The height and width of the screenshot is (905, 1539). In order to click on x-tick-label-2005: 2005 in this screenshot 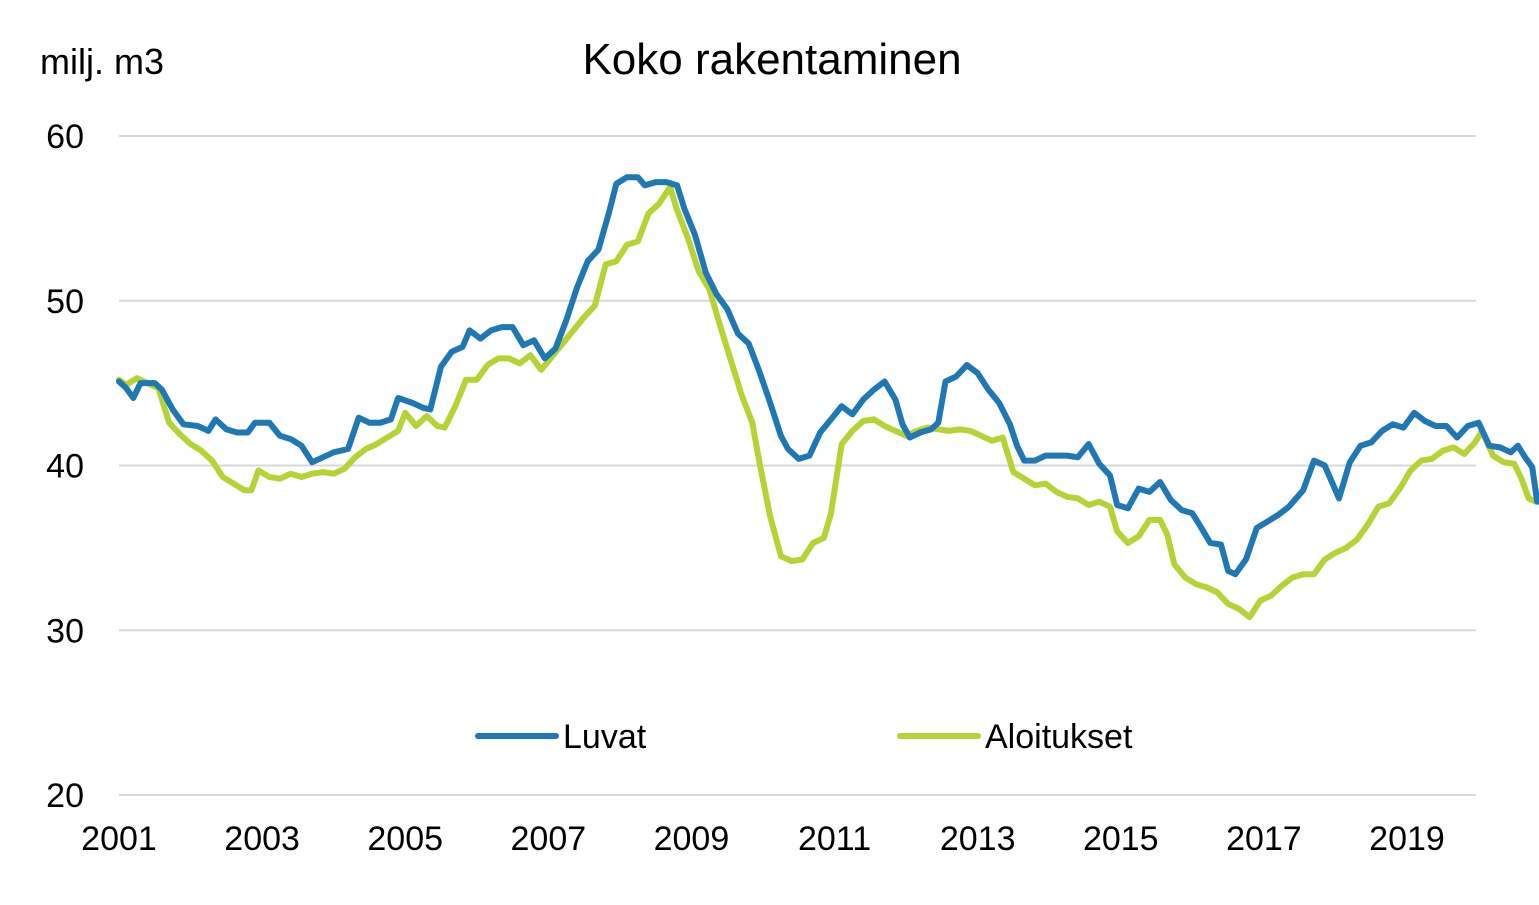, I will do `click(405, 839)`.